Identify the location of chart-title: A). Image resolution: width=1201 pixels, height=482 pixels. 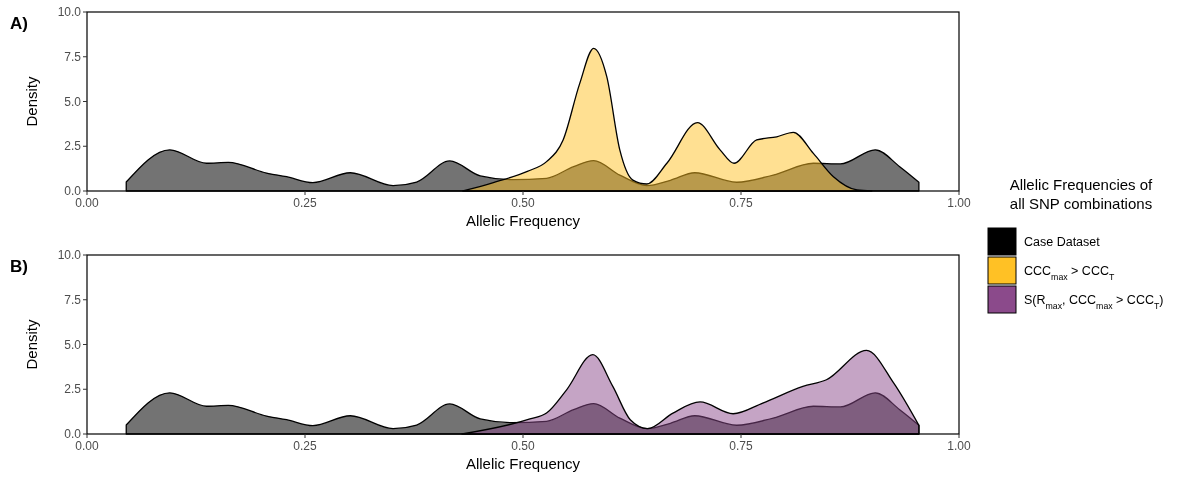
(19, 23).